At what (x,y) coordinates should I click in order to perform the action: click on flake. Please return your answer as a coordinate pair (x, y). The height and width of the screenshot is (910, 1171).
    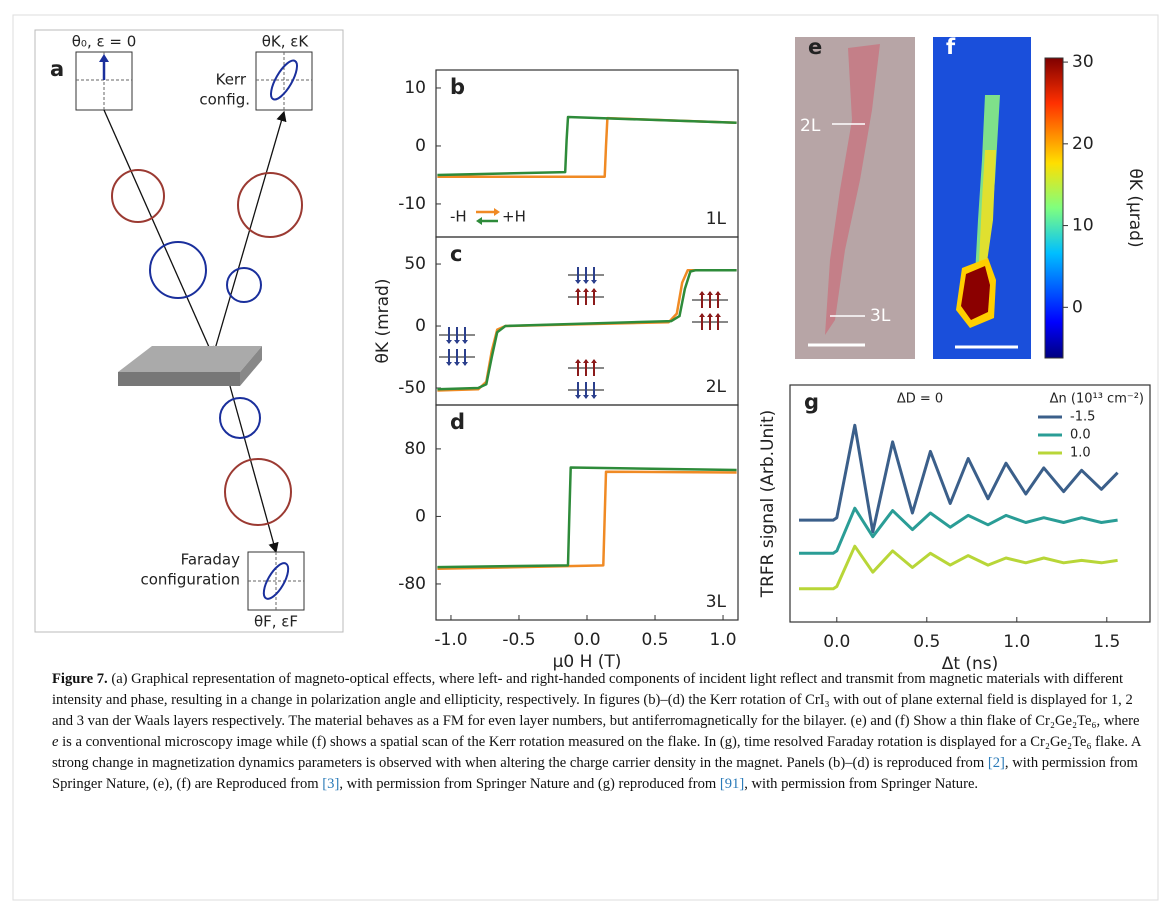
    Looking at the image, I should click on (852, 189).